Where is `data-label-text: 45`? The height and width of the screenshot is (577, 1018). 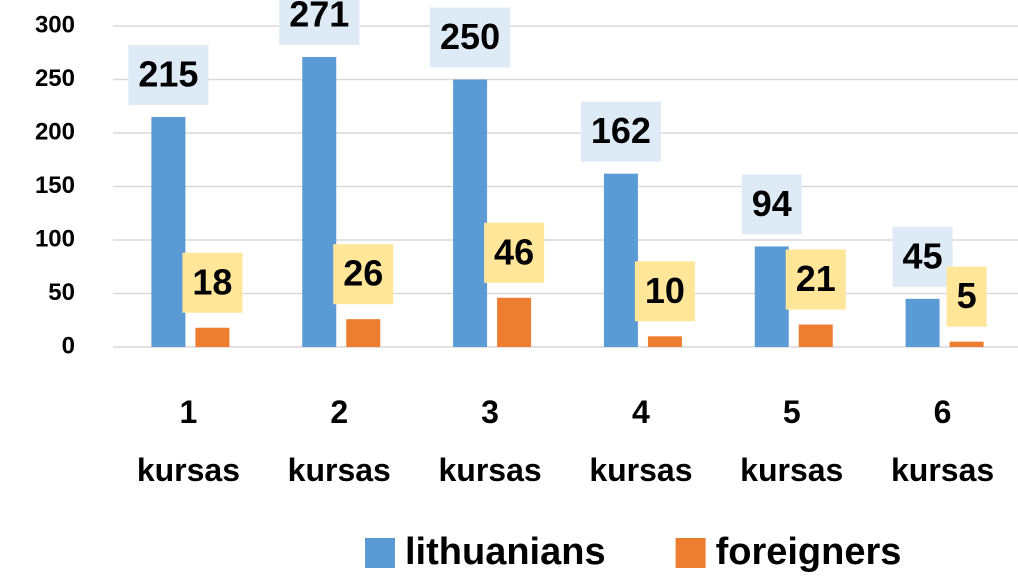 data-label-text: 45 is located at coordinates (923, 255).